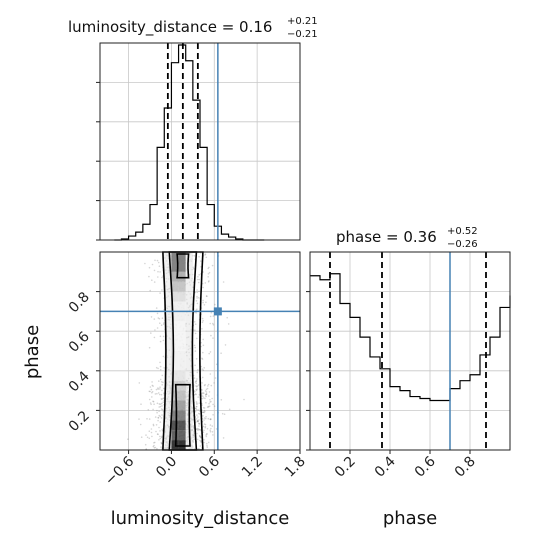 The height and width of the screenshot is (550, 550). I want to click on x-tick-label: 0.4, so click(385, 466).